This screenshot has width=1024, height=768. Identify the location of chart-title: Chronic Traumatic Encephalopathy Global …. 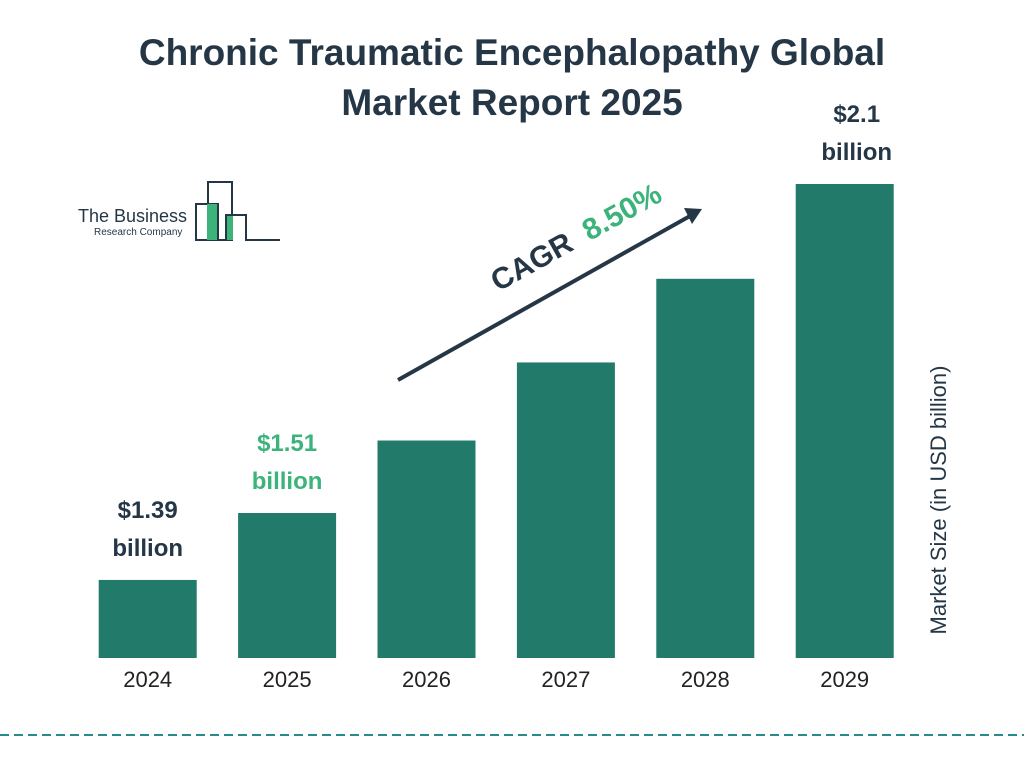
(512, 77).